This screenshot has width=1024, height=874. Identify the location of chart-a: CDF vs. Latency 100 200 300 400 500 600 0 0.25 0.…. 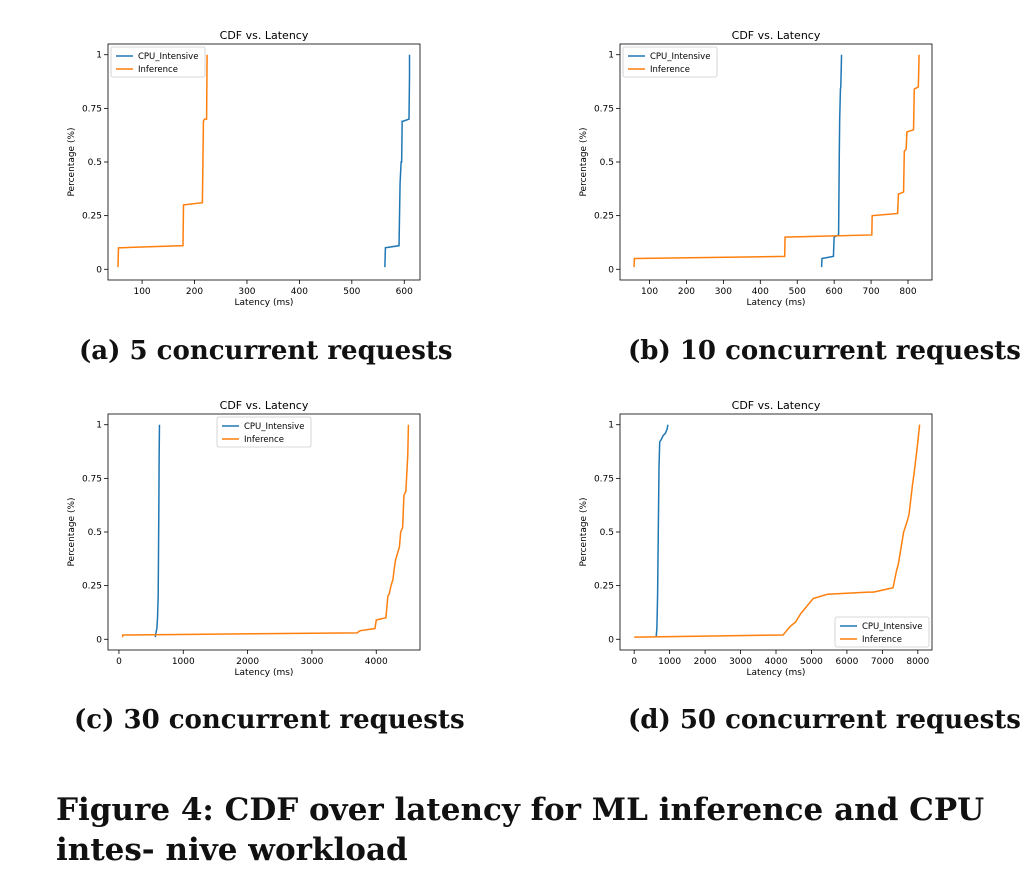
(244, 168).